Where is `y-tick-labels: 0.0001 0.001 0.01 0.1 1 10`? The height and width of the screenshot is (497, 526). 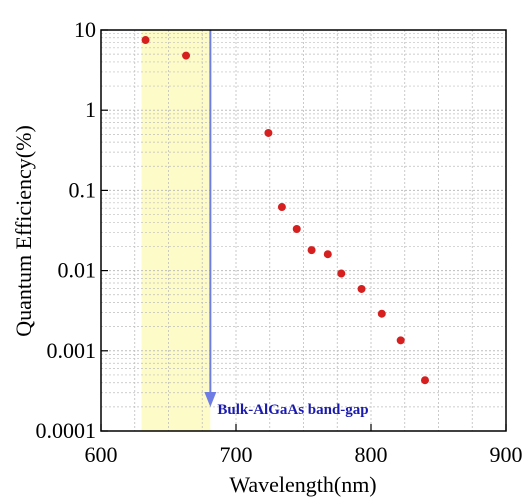 y-tick-labels: 0.0001 0.001 0.01 0.1 1 10 is located at coordinates (72, 230).